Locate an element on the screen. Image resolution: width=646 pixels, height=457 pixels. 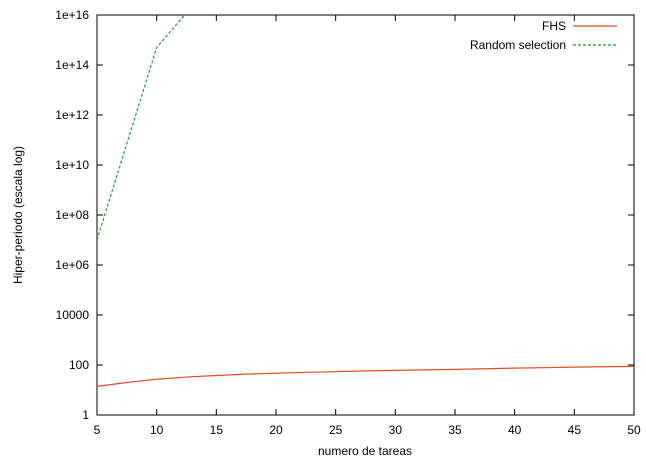
x-tick-label: 45 is located at coordinates (575, 430).